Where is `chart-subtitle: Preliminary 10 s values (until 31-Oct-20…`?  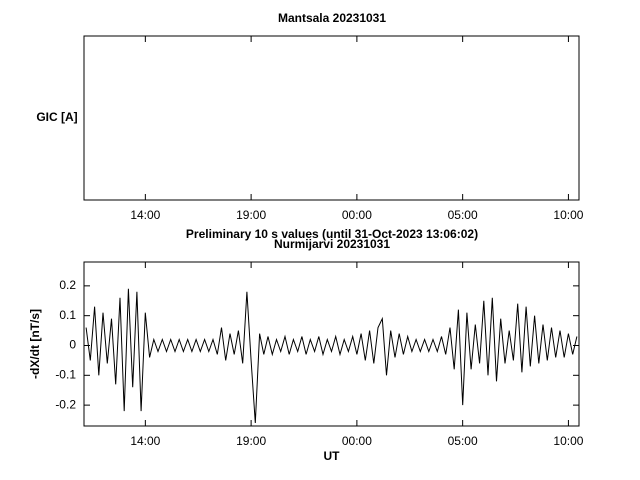
chart-subtitle: Preliminary 10 s values (until 31-Oct-20… is located at coordinates (332, 234).